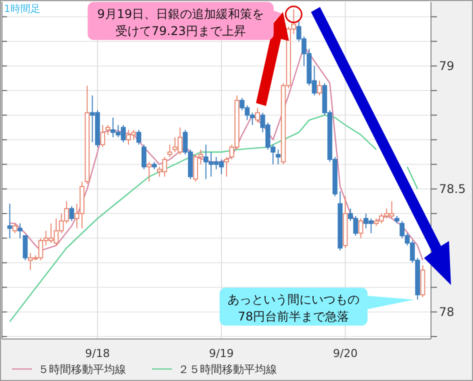 This screenshot has height=381, width=473. I want to click on annotation: あっという間にいつもの78円台前半まで急落, so click(294, 308).